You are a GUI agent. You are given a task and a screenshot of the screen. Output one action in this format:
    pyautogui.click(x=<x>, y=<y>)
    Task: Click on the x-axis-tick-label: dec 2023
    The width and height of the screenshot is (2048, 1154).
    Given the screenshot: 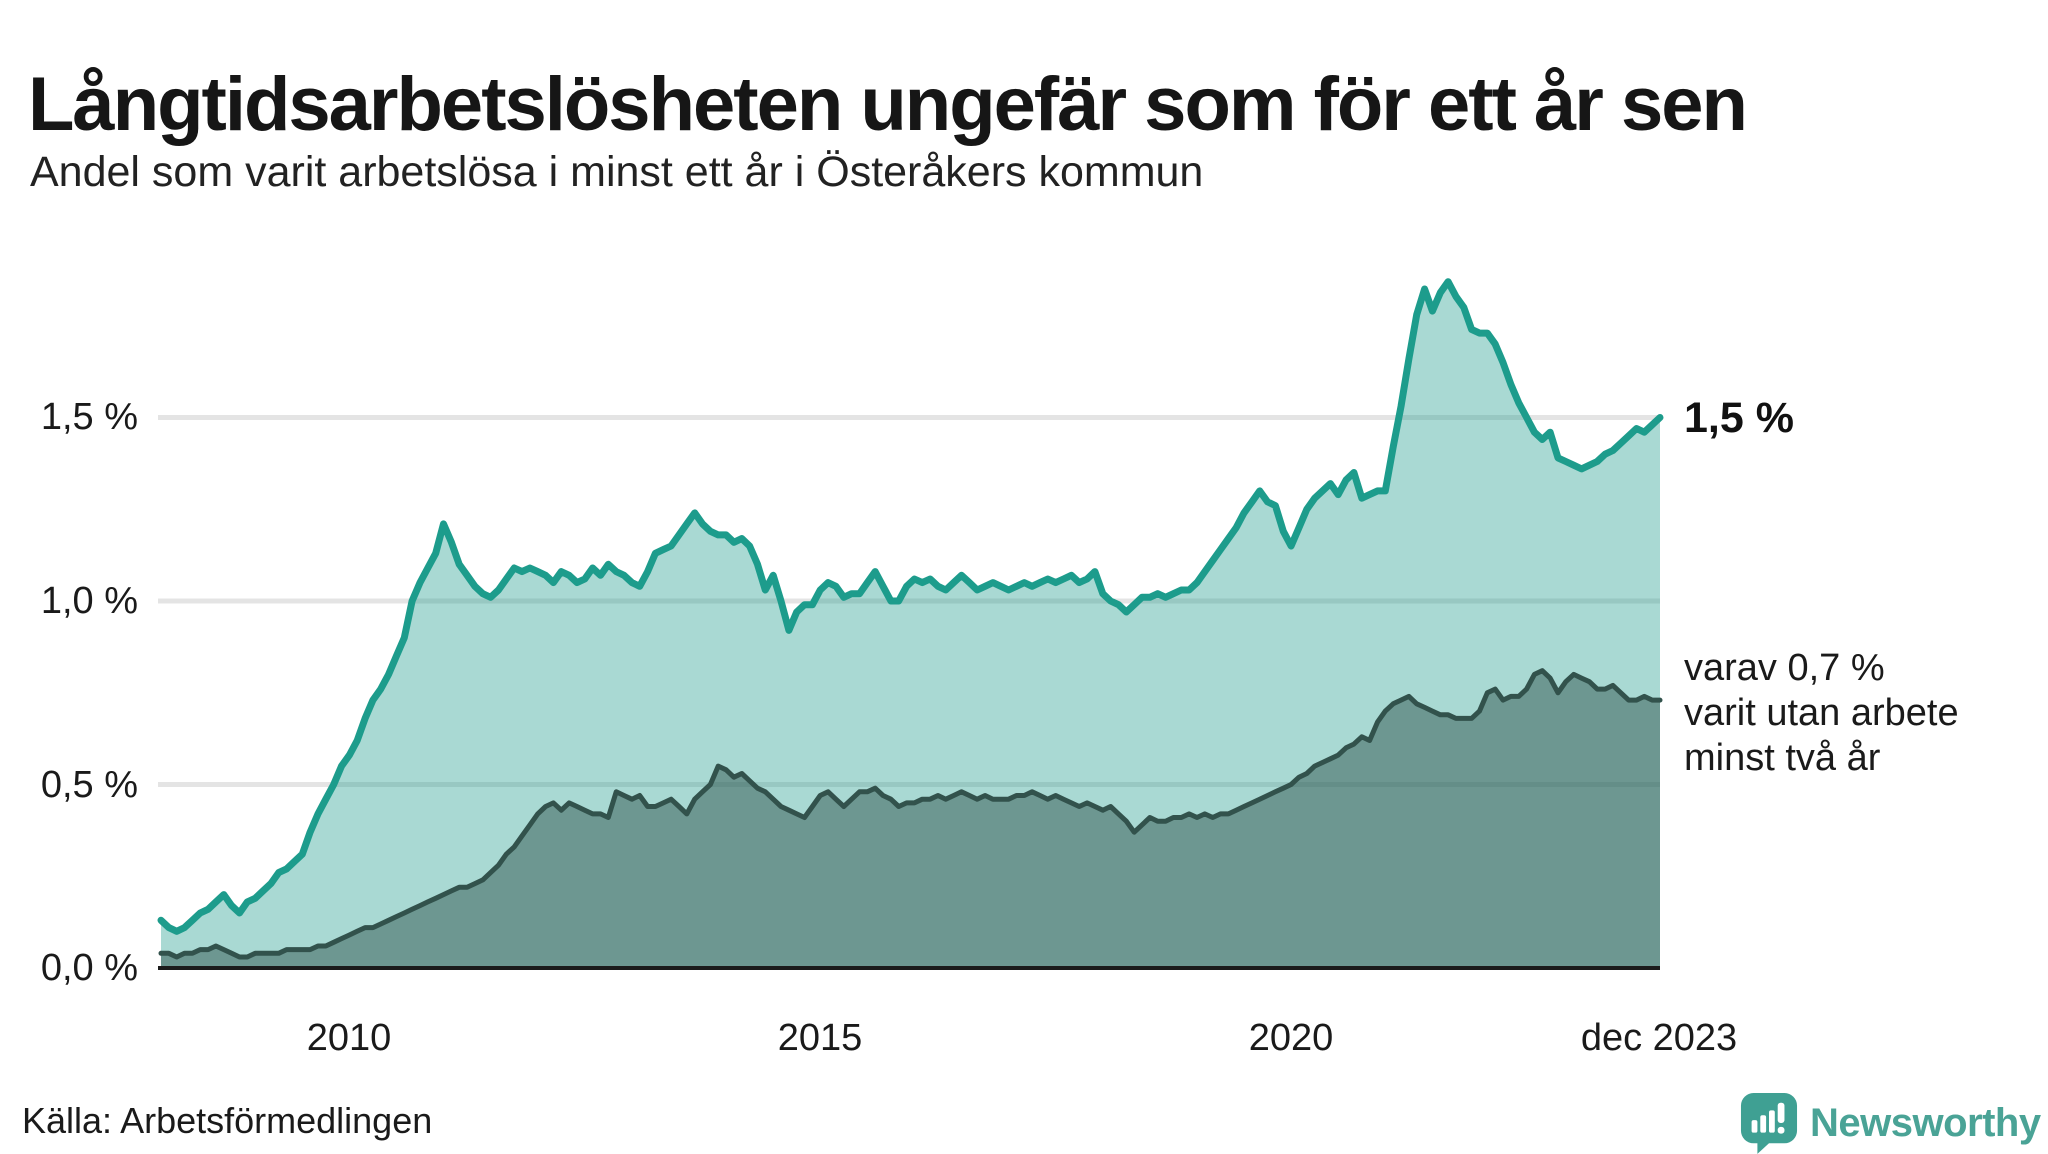 What is the action you would take?
    pyautogui.click(x=1659, y=1038)
    